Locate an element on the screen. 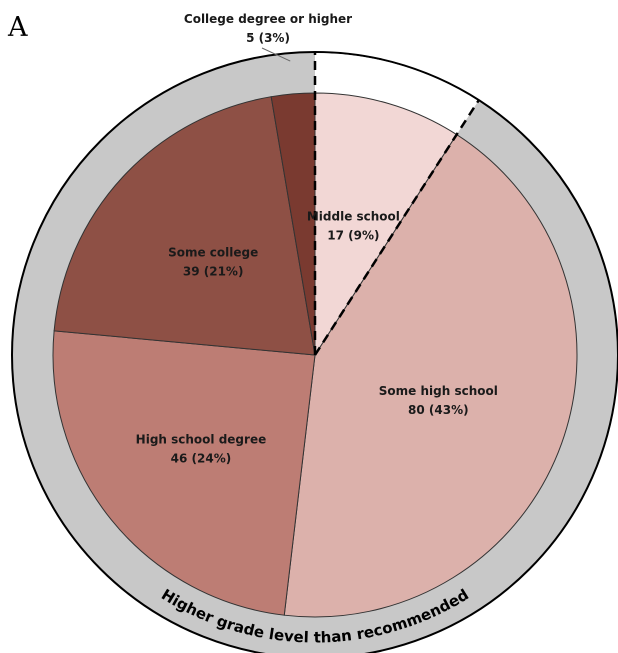  slice-label-name-some-high-school: Some high school is located at coordinates (438, 391).